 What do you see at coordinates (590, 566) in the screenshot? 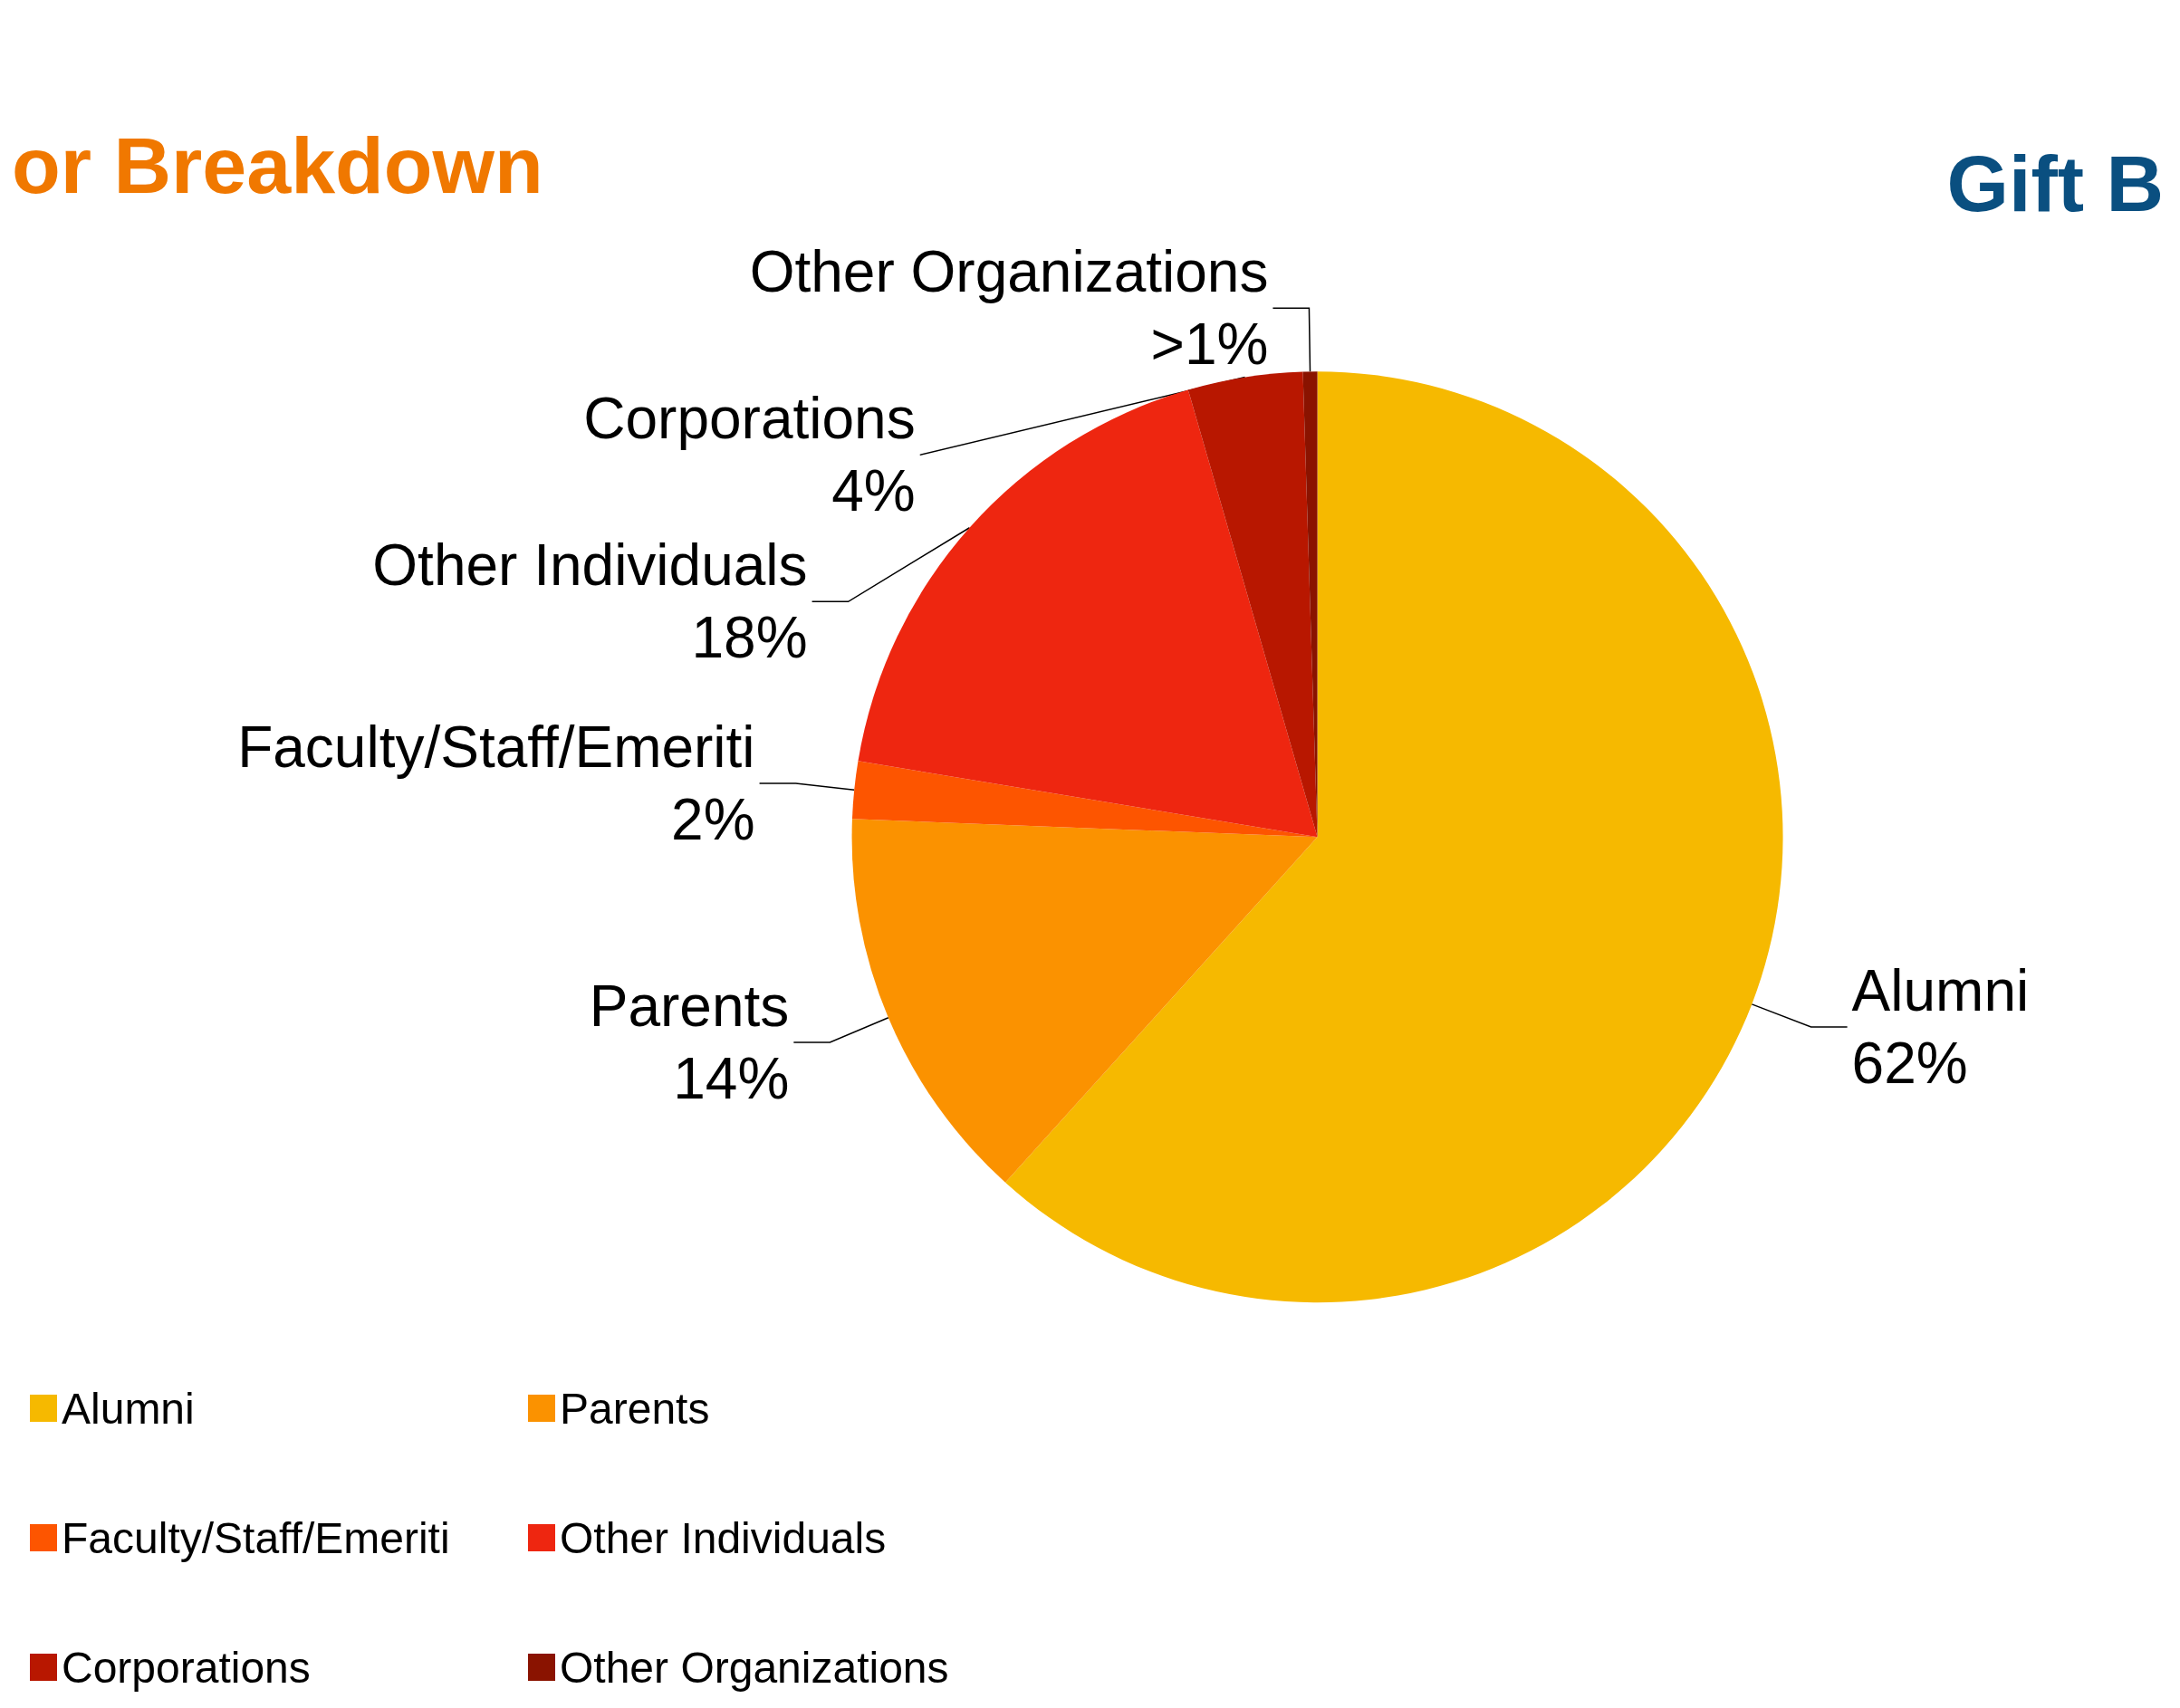
I see `slice-label: Other Individuals` at bounding box center [590, 566].